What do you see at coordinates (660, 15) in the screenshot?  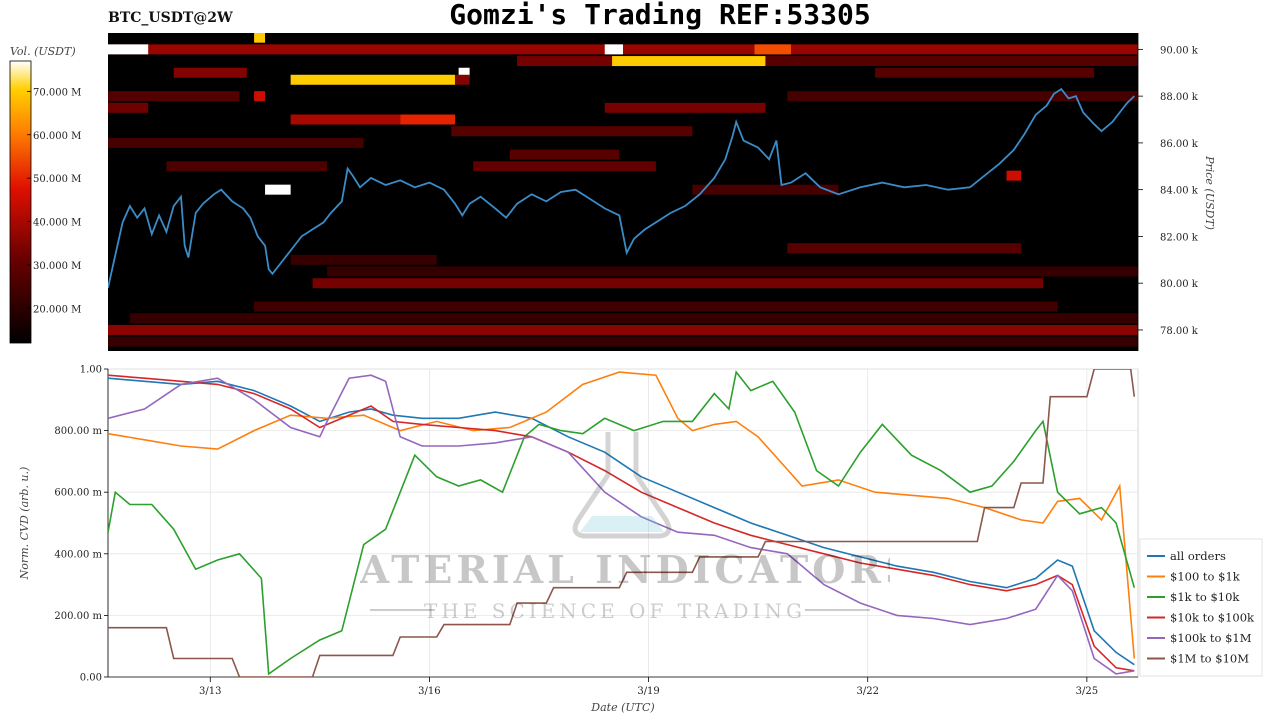 I see `chart-title: Gomzi's Trading REF:53305` at bounding box center [660, 15].